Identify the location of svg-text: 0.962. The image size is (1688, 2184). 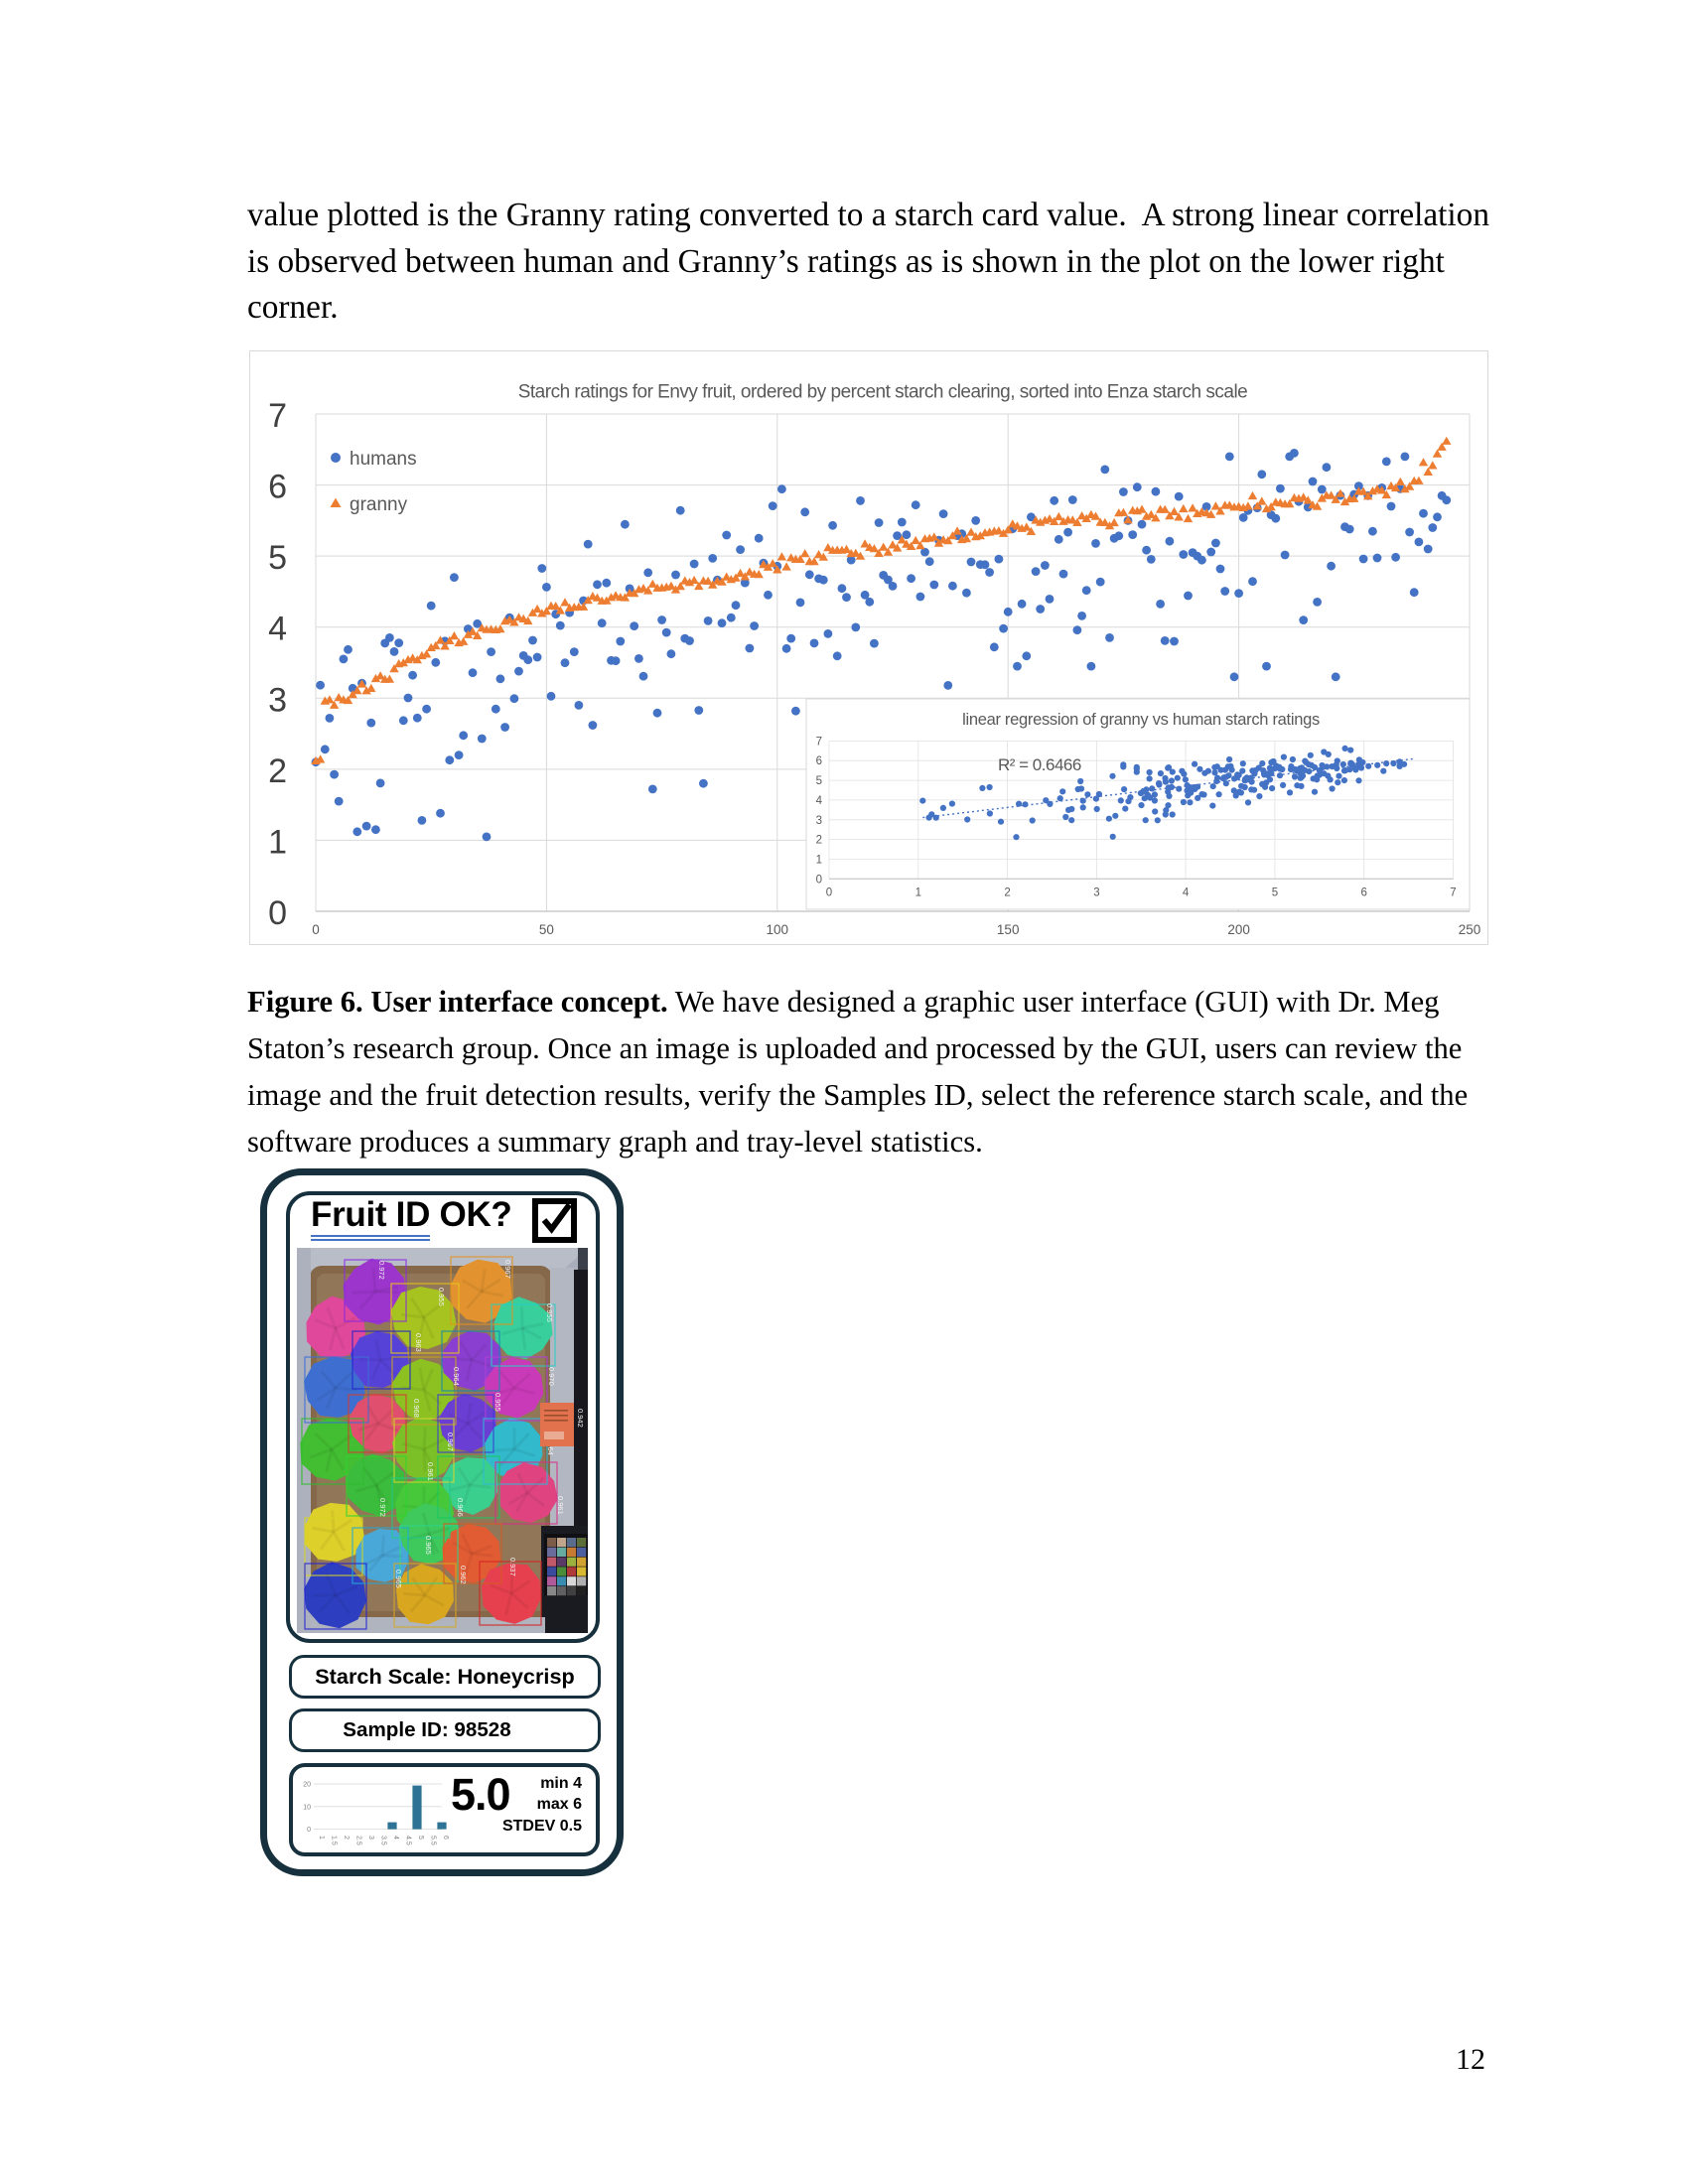
(463, 1575).